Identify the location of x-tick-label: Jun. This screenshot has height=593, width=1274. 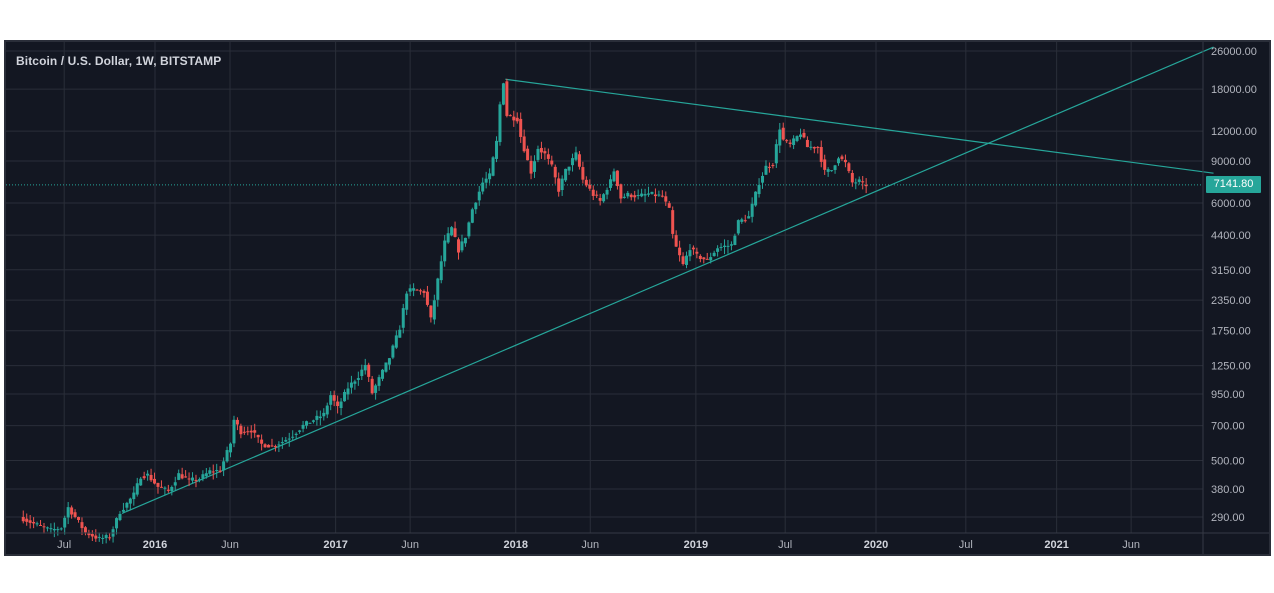
(410, 545).